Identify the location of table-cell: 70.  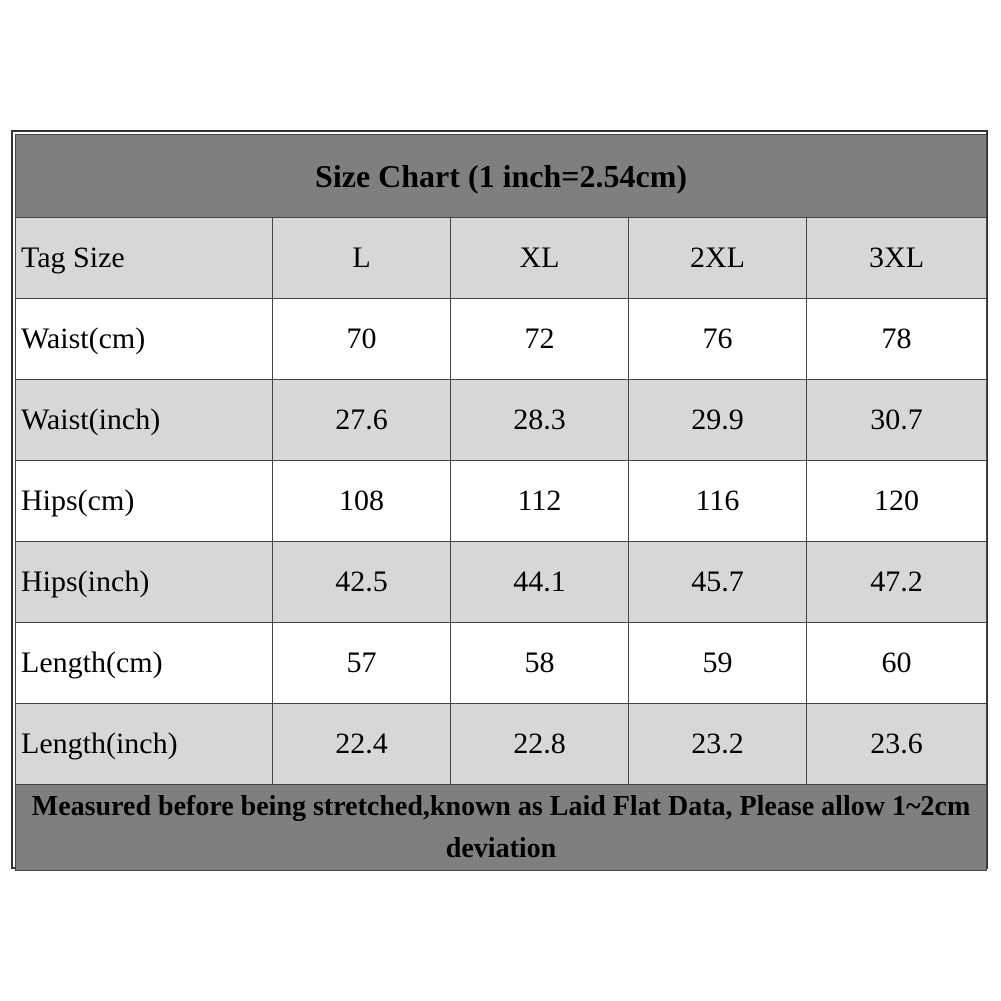
(361, 339).